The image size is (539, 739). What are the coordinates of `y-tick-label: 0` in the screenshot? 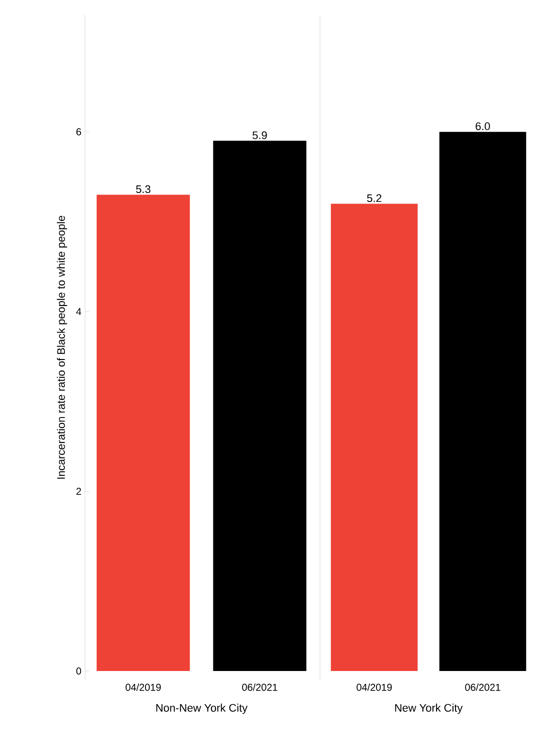 It's located at (79, 671).